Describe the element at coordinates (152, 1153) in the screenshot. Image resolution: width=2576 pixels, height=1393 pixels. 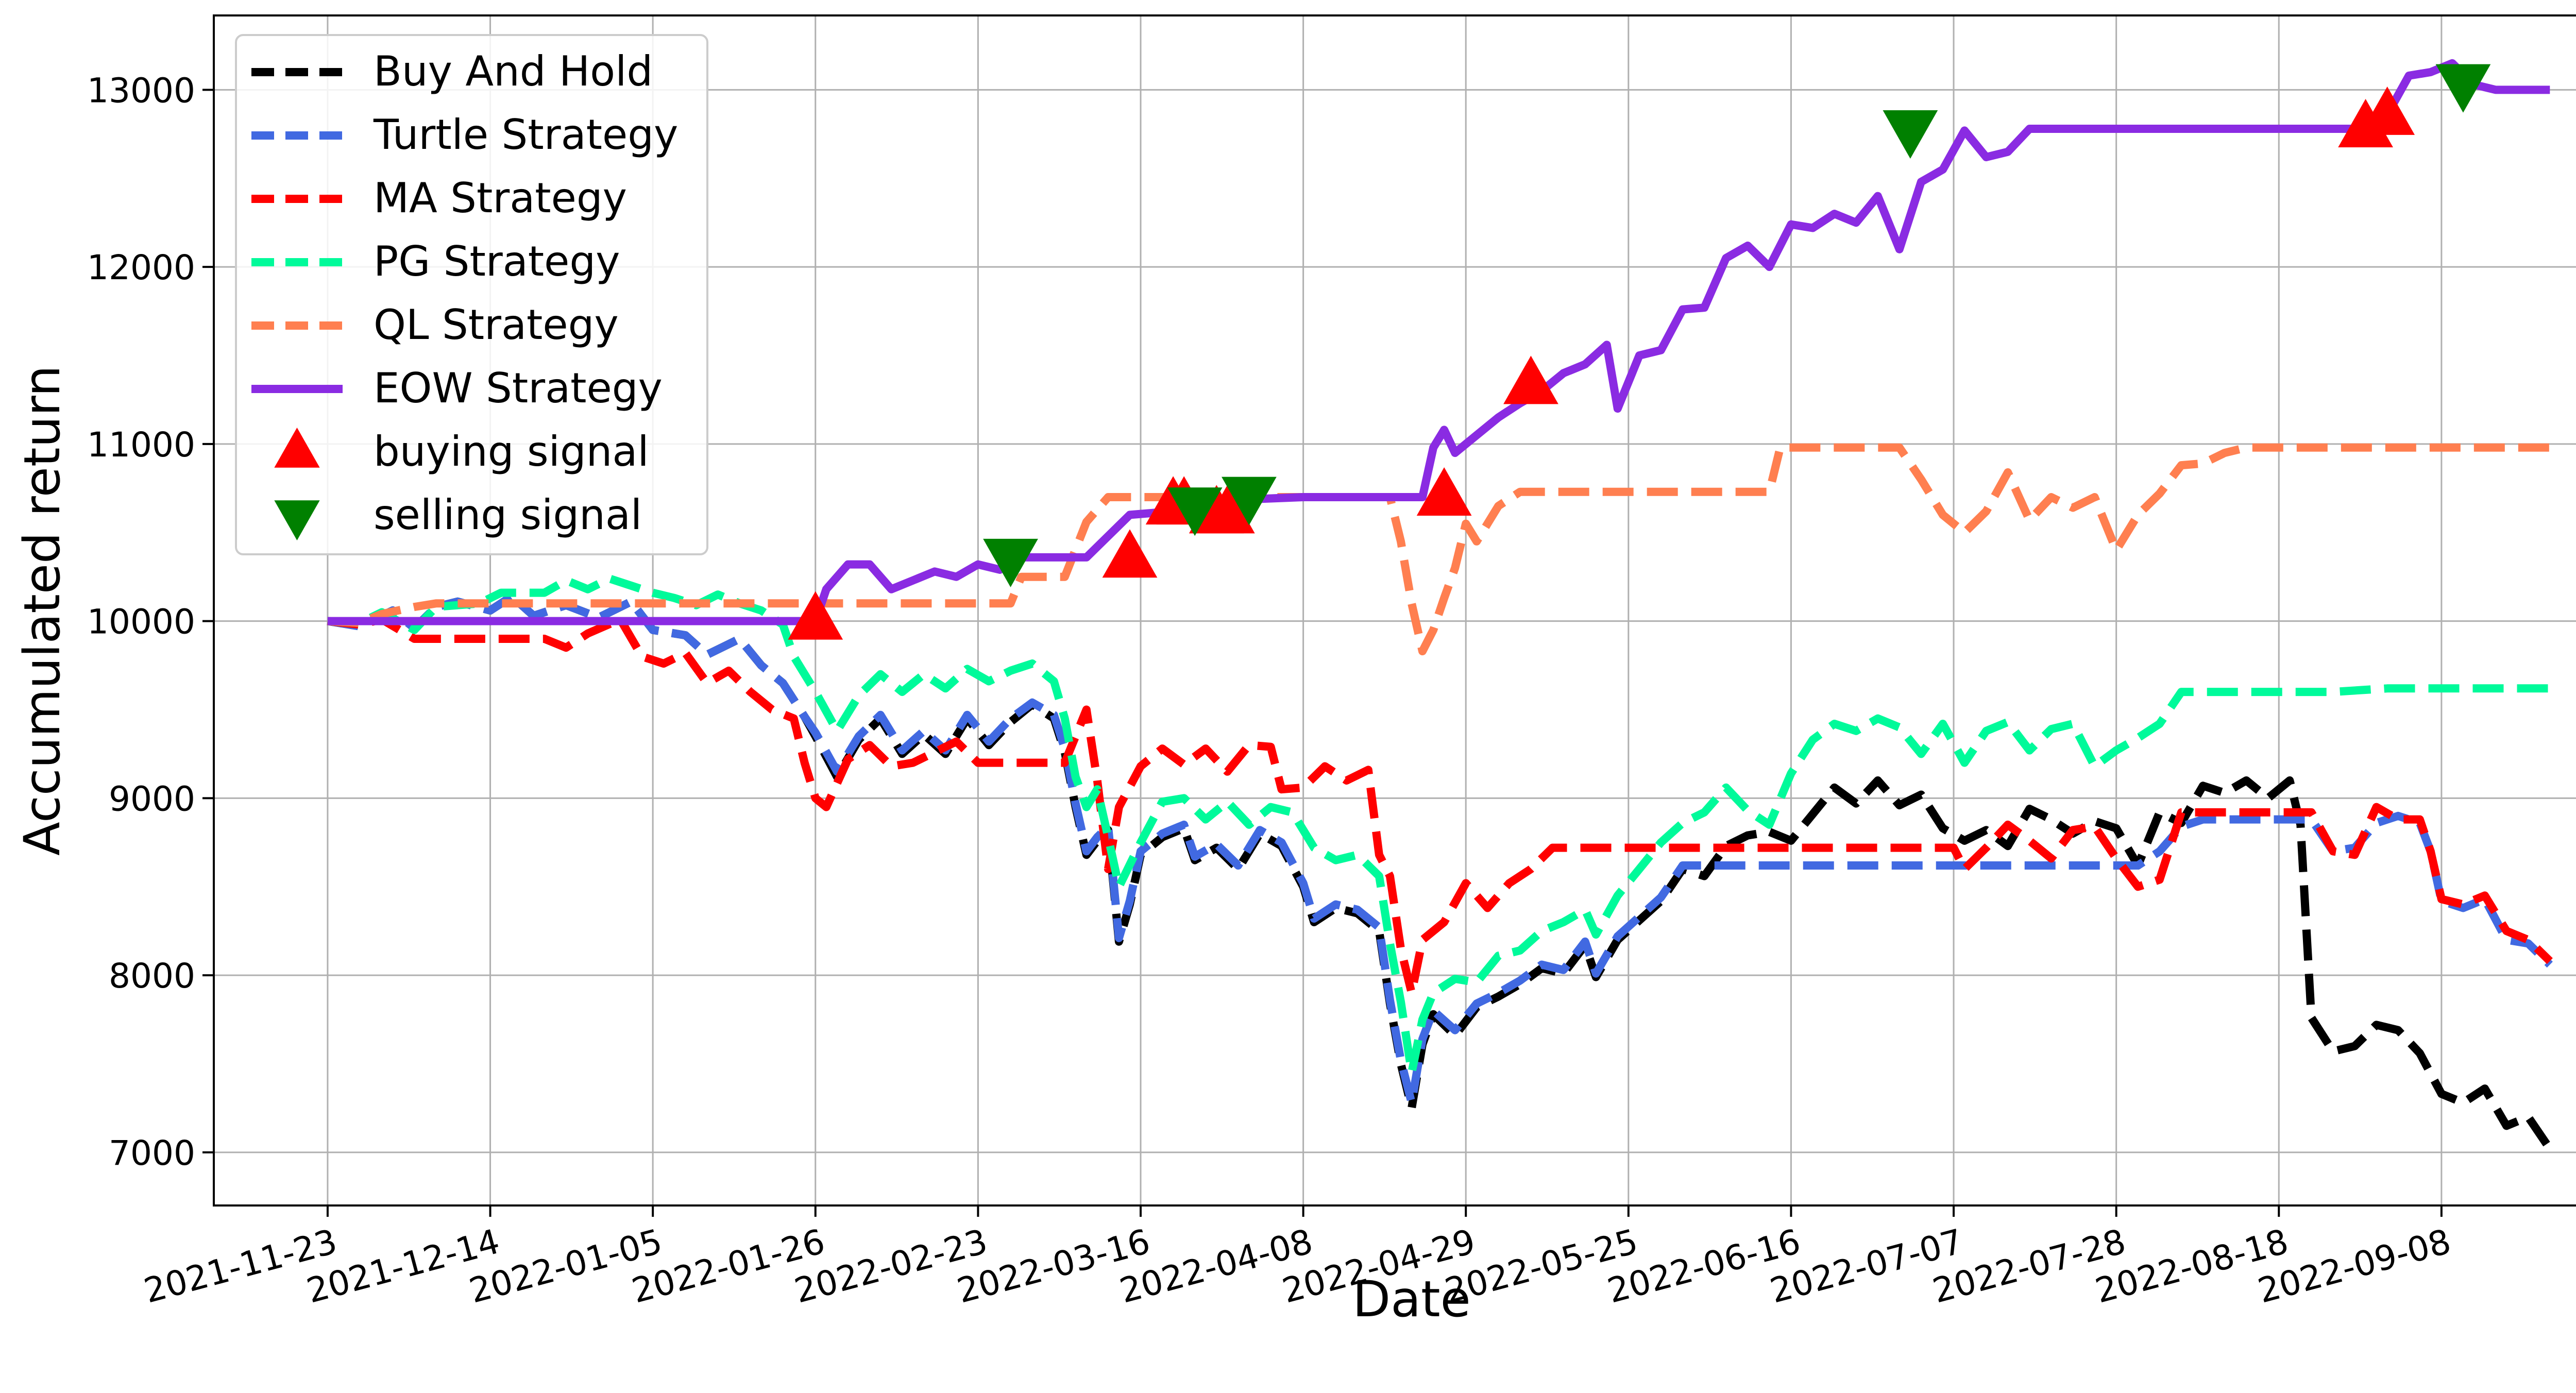
I see `y-tick-label: 7000` at that location.